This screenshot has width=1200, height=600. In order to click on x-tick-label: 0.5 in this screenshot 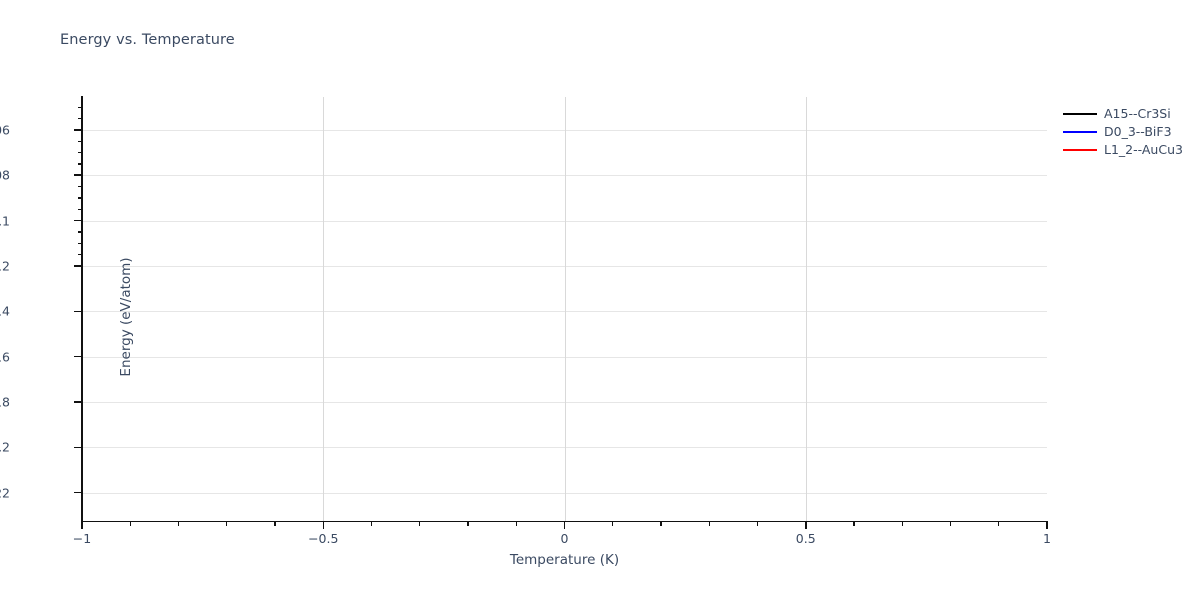, I will do `click(805, 538)`.